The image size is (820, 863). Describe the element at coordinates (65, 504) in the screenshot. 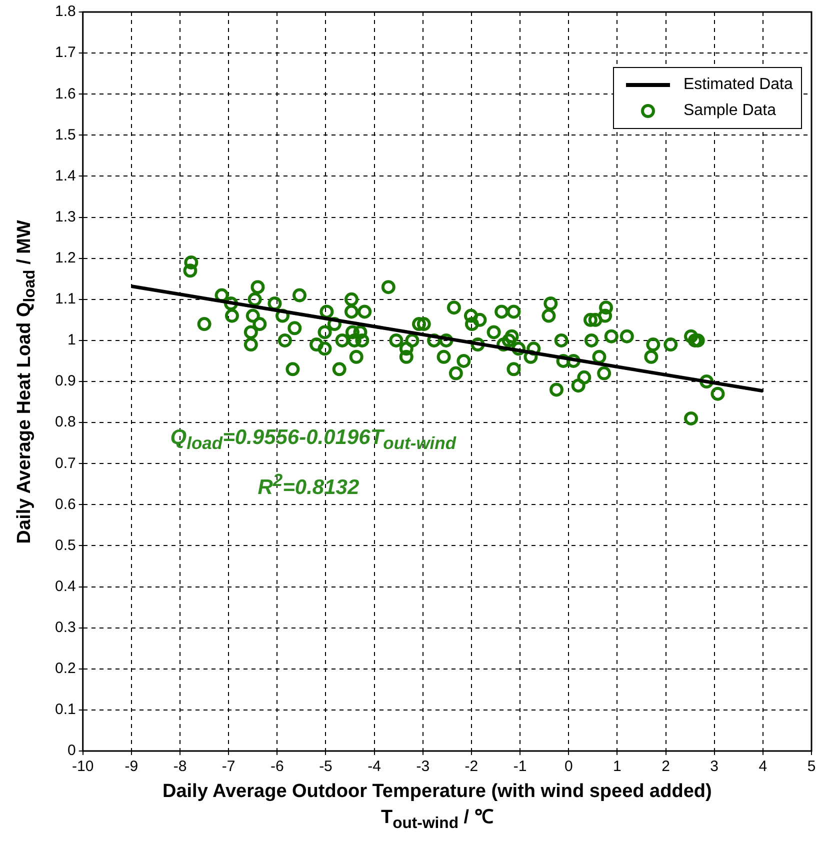

I see `y-tick-label: 0.6` at that location.